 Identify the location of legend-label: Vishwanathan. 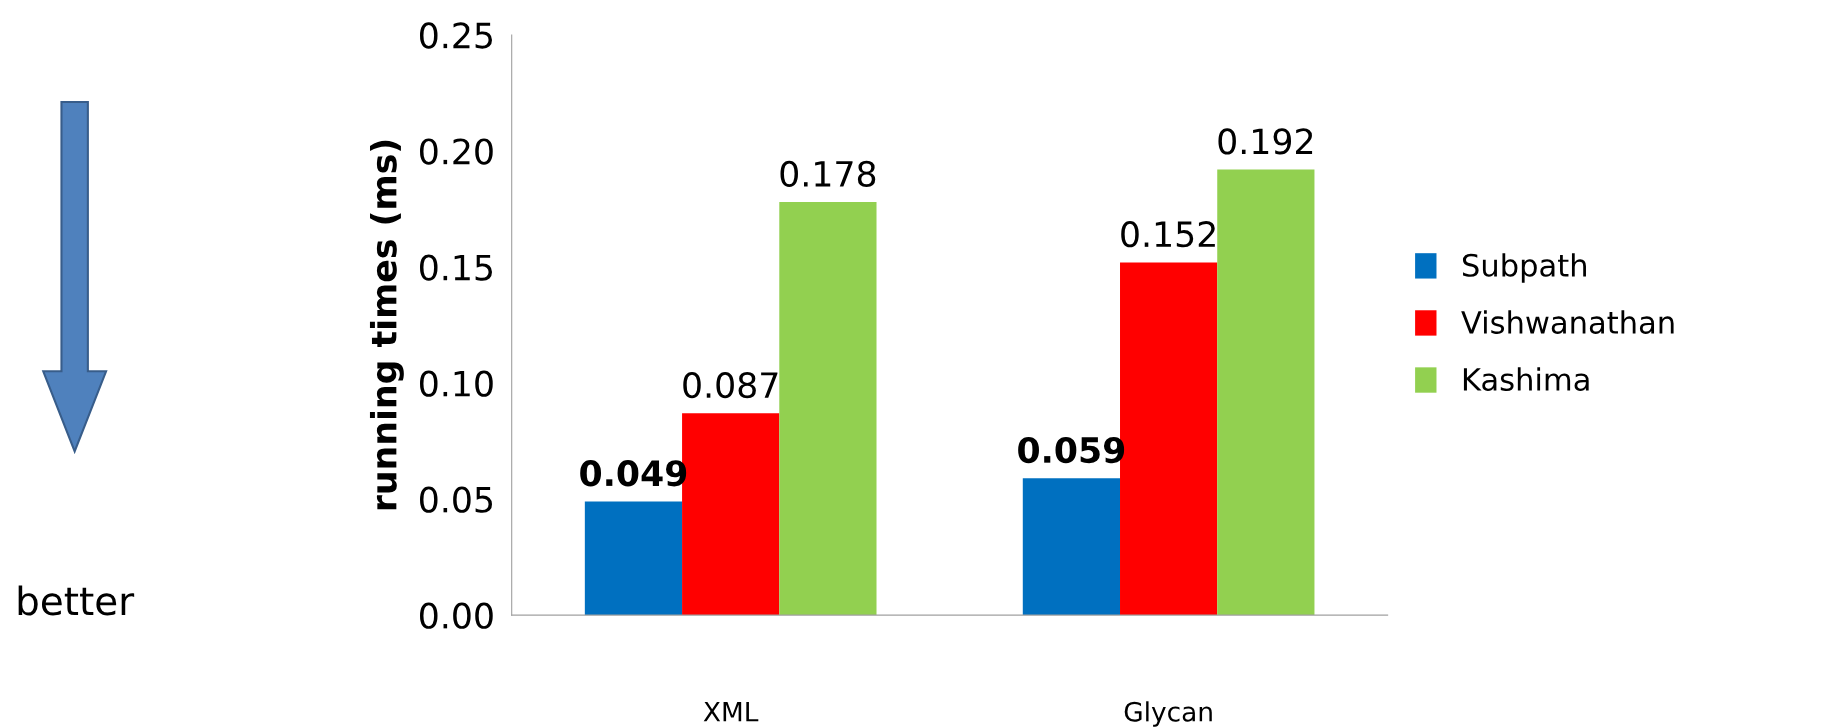
(1567, 322).